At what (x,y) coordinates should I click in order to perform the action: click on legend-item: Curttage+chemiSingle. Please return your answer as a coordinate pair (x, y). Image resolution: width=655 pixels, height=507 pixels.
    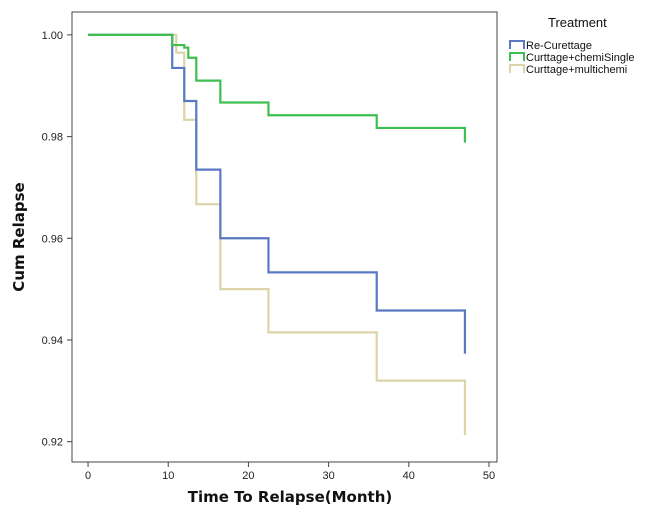
    Looking at the image, I should click on (572, 58).